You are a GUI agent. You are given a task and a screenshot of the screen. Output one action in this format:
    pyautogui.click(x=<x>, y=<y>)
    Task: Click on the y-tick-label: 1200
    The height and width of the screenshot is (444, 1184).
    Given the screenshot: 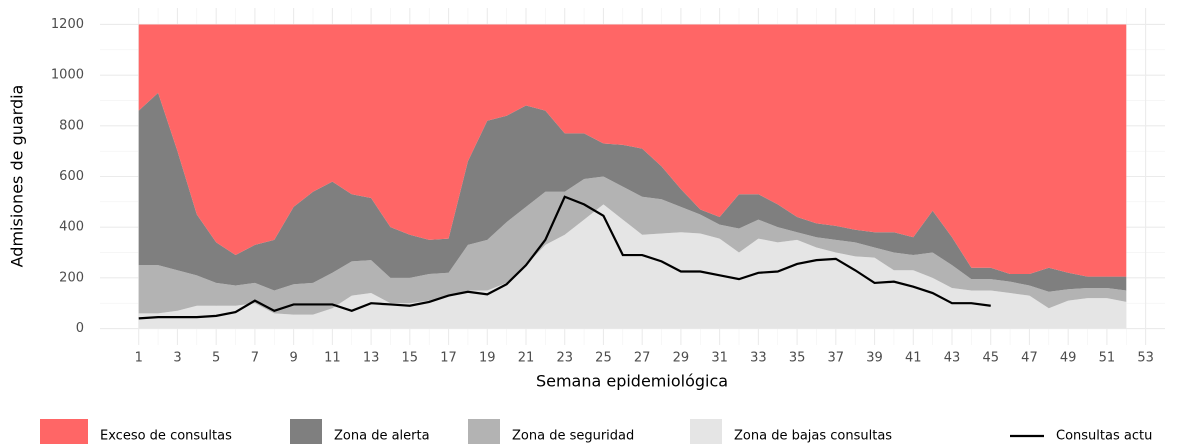 What is the action you would take?
    pyautogui.click(x=67, y=24)
    